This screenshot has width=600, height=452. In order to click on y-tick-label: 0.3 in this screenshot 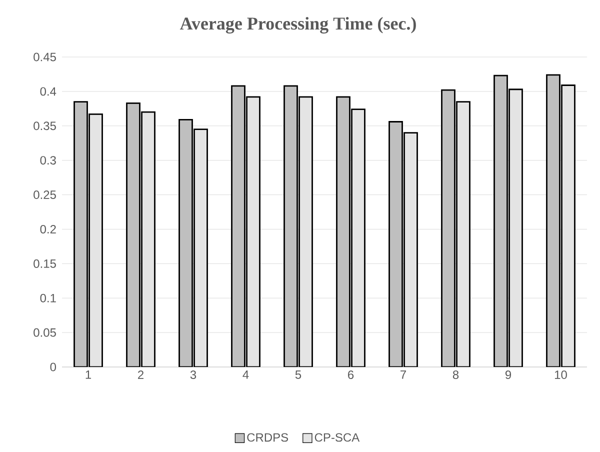, I will do `click(48, 160)`.